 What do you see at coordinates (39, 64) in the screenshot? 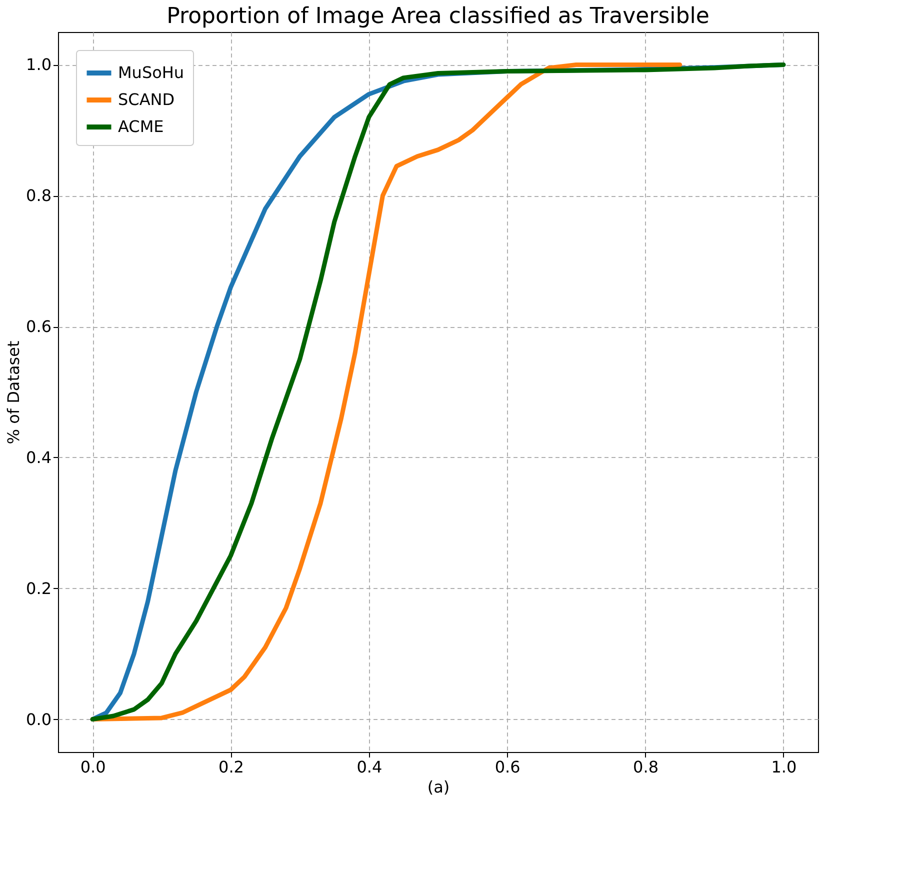
I see `y-tick-label: 1.0` at bounding box center [39, 64].